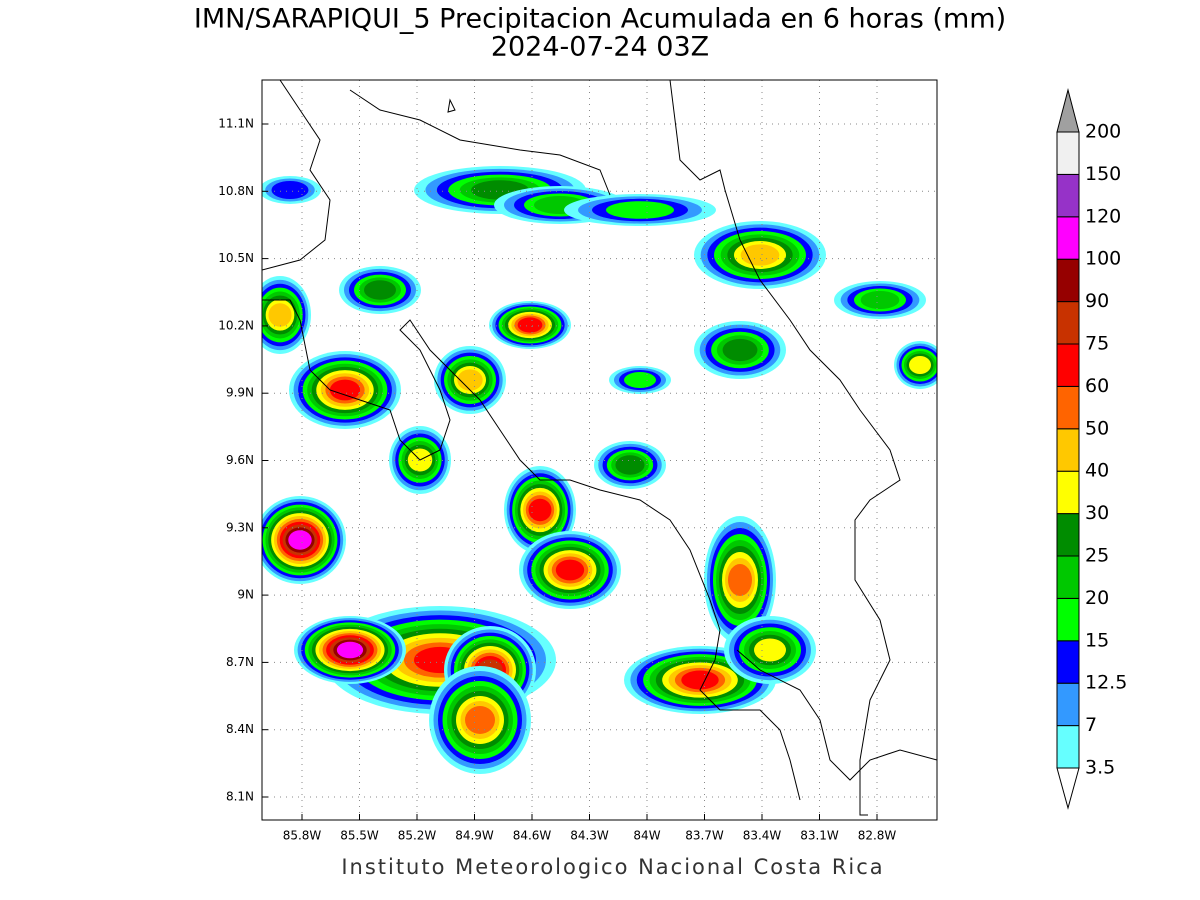 The height and width of the screenshot is (900, 1200). What do you see at coordinates (359, 836) in the screenshot?
I see `lon-tick-label: 85.5W` at bounding box center [359, 836].